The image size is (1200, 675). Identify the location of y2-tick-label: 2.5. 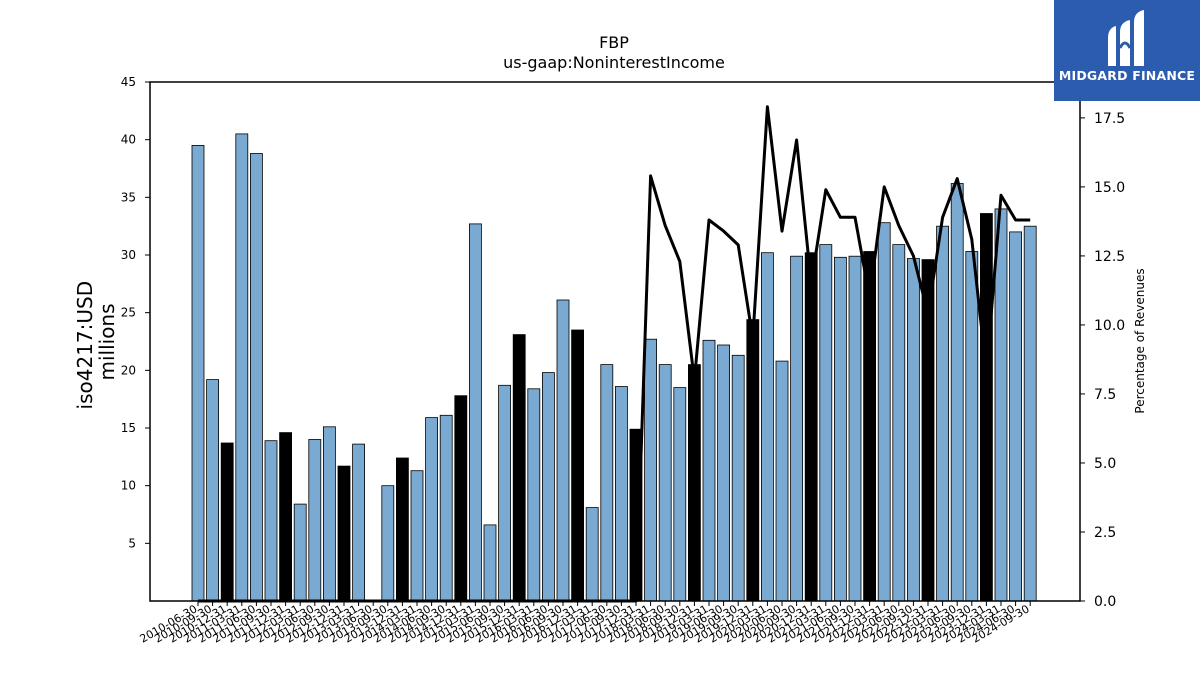
(1105, 533).